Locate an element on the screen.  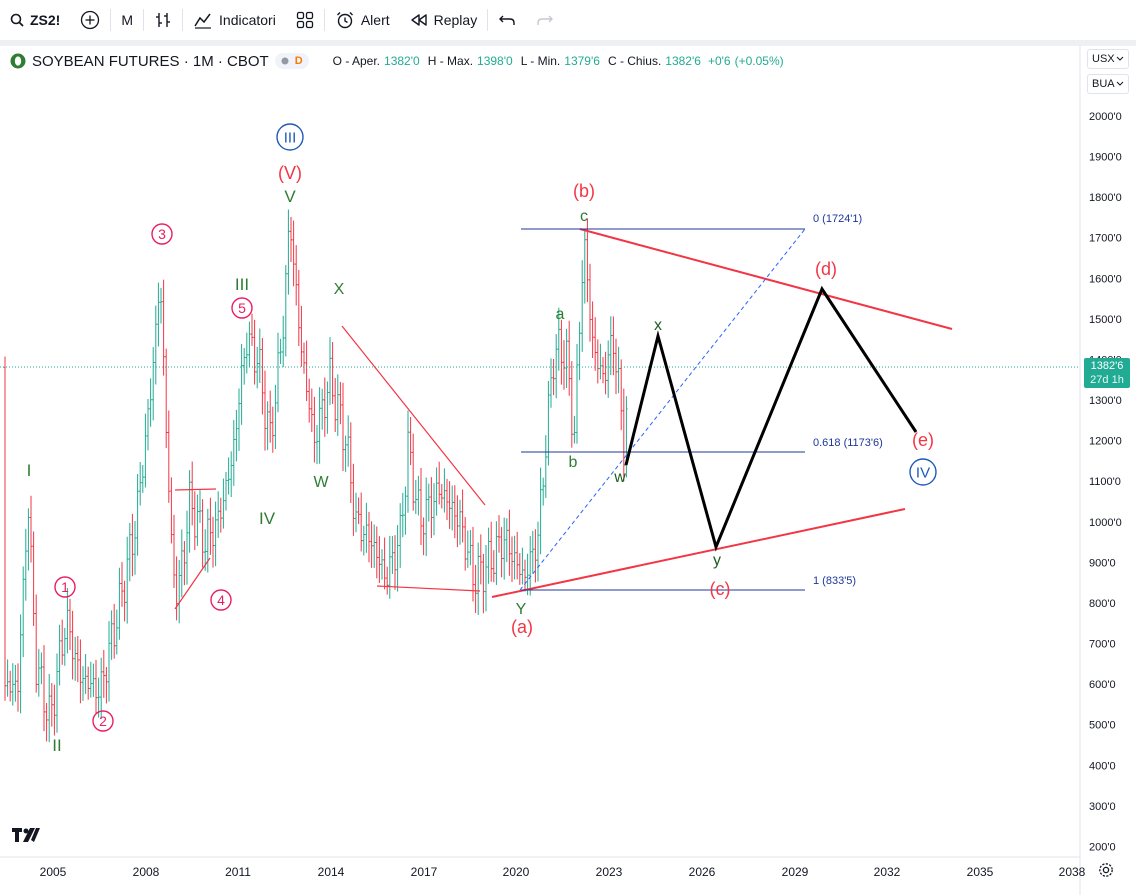
time-axis-label: 2020 is located at coordinates (516, 872).